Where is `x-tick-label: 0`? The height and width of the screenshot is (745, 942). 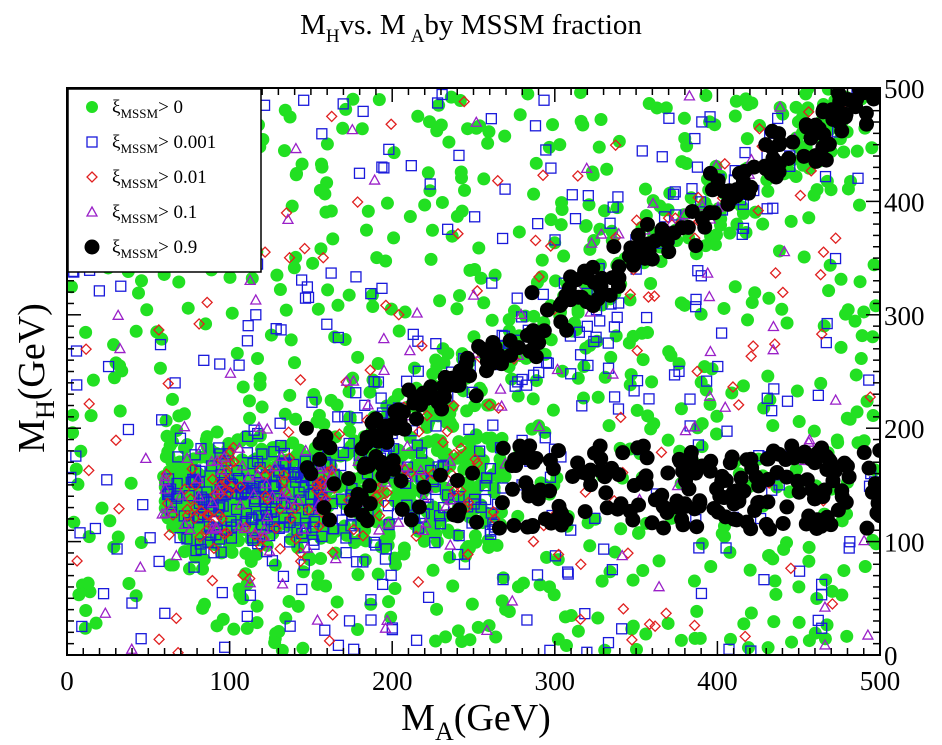
x-tick-label: 0 is located at coordinates (67, 681).